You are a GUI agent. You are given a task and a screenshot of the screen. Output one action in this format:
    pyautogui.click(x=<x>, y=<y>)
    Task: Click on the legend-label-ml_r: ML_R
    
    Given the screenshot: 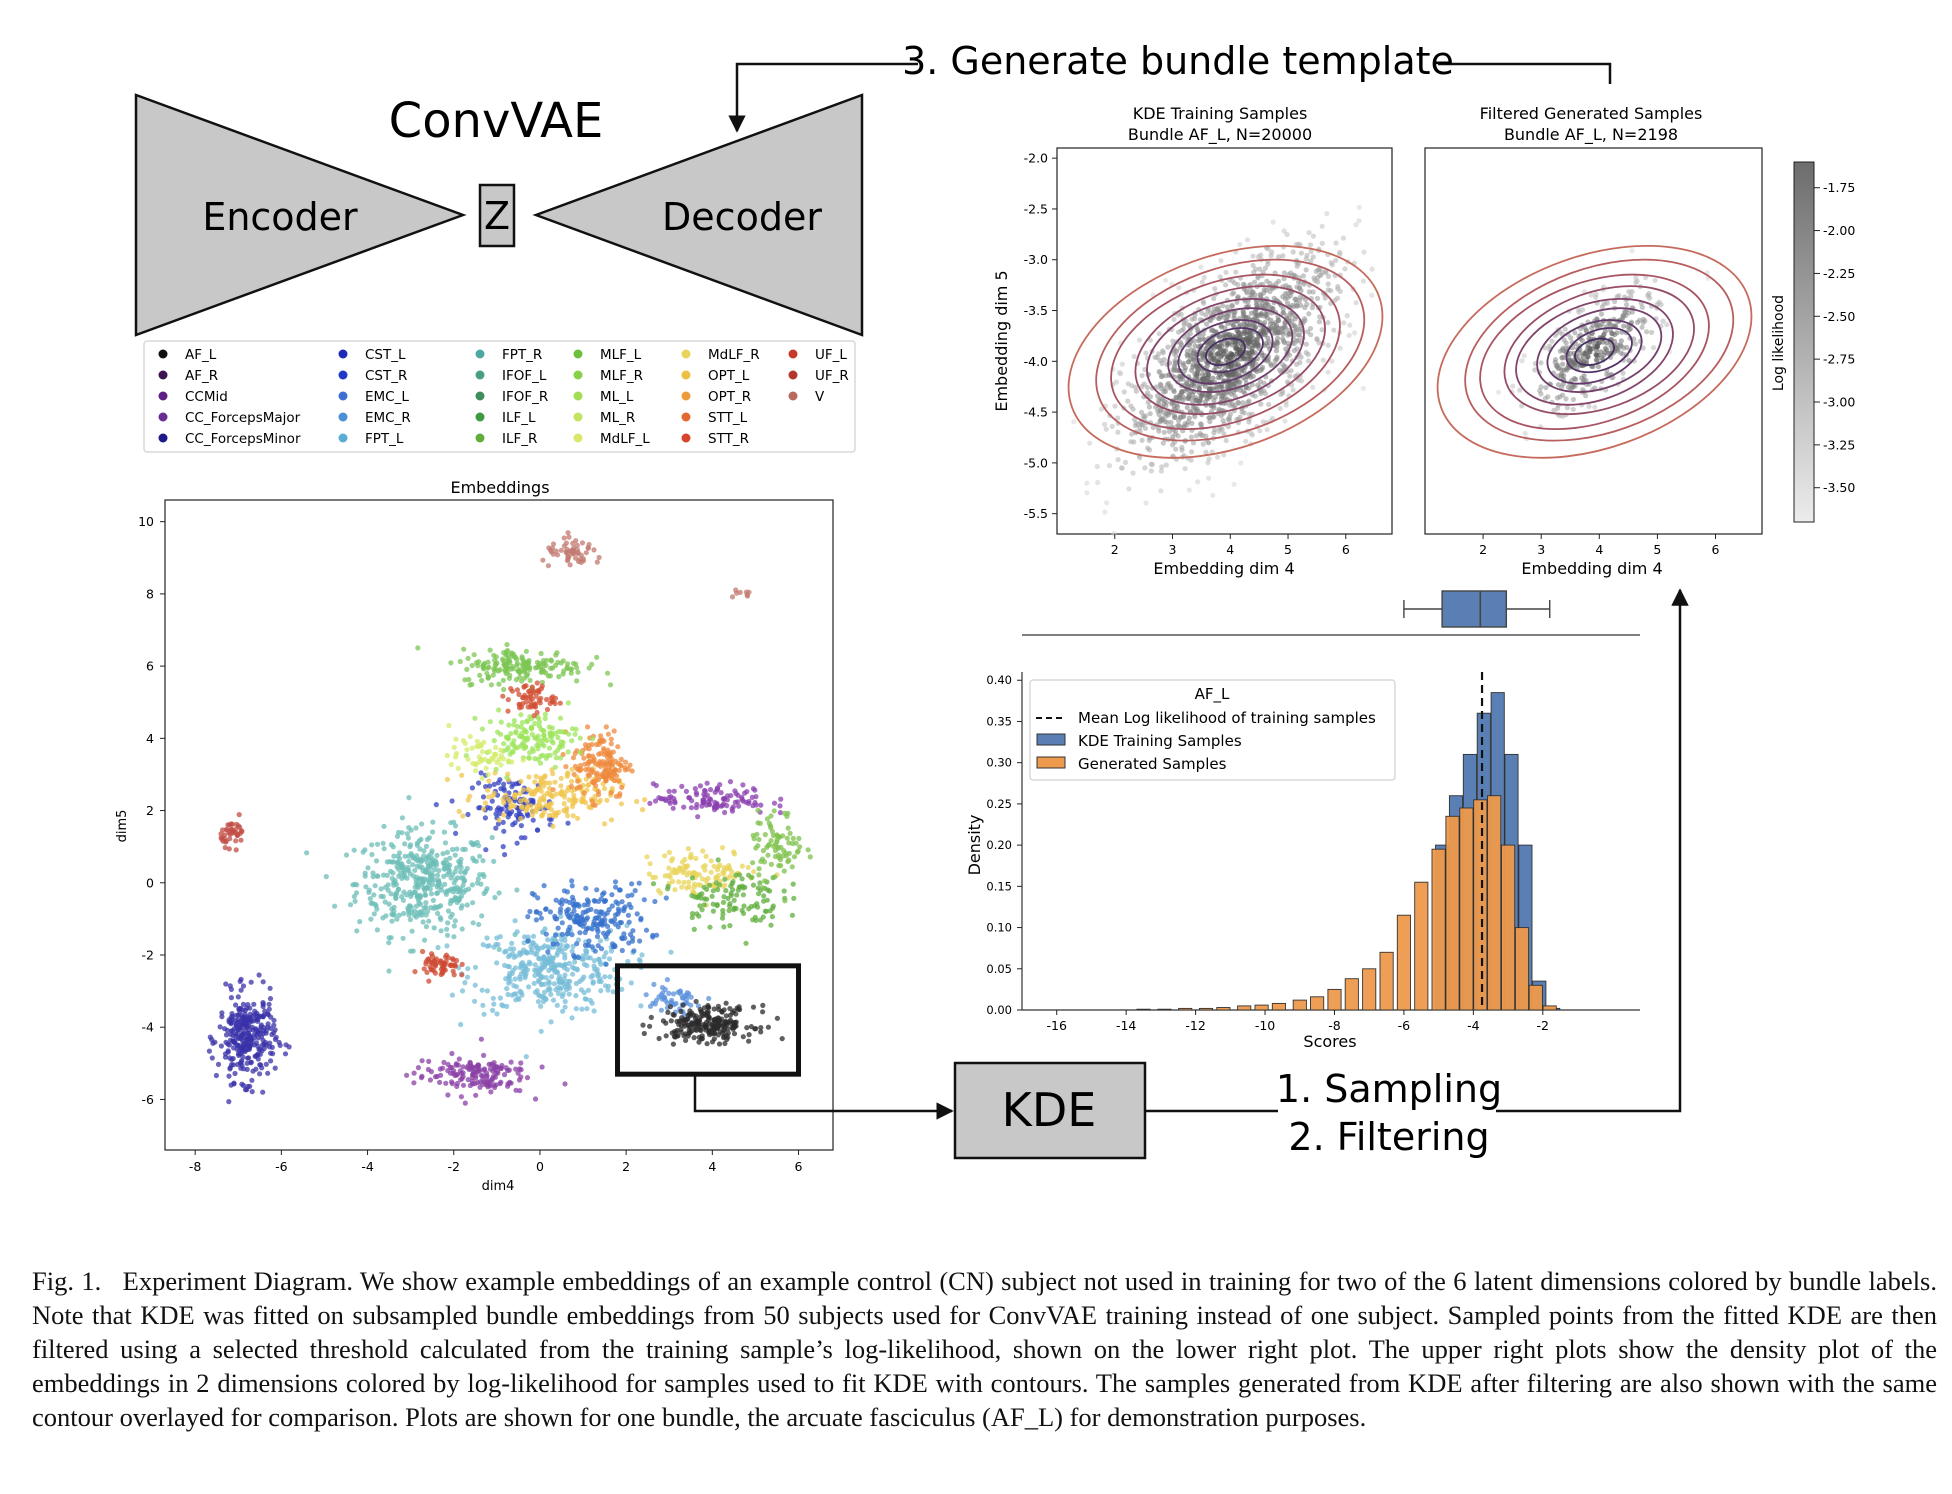 What is the action you would take?
    pyautogui.click(x=617, y=418)
    